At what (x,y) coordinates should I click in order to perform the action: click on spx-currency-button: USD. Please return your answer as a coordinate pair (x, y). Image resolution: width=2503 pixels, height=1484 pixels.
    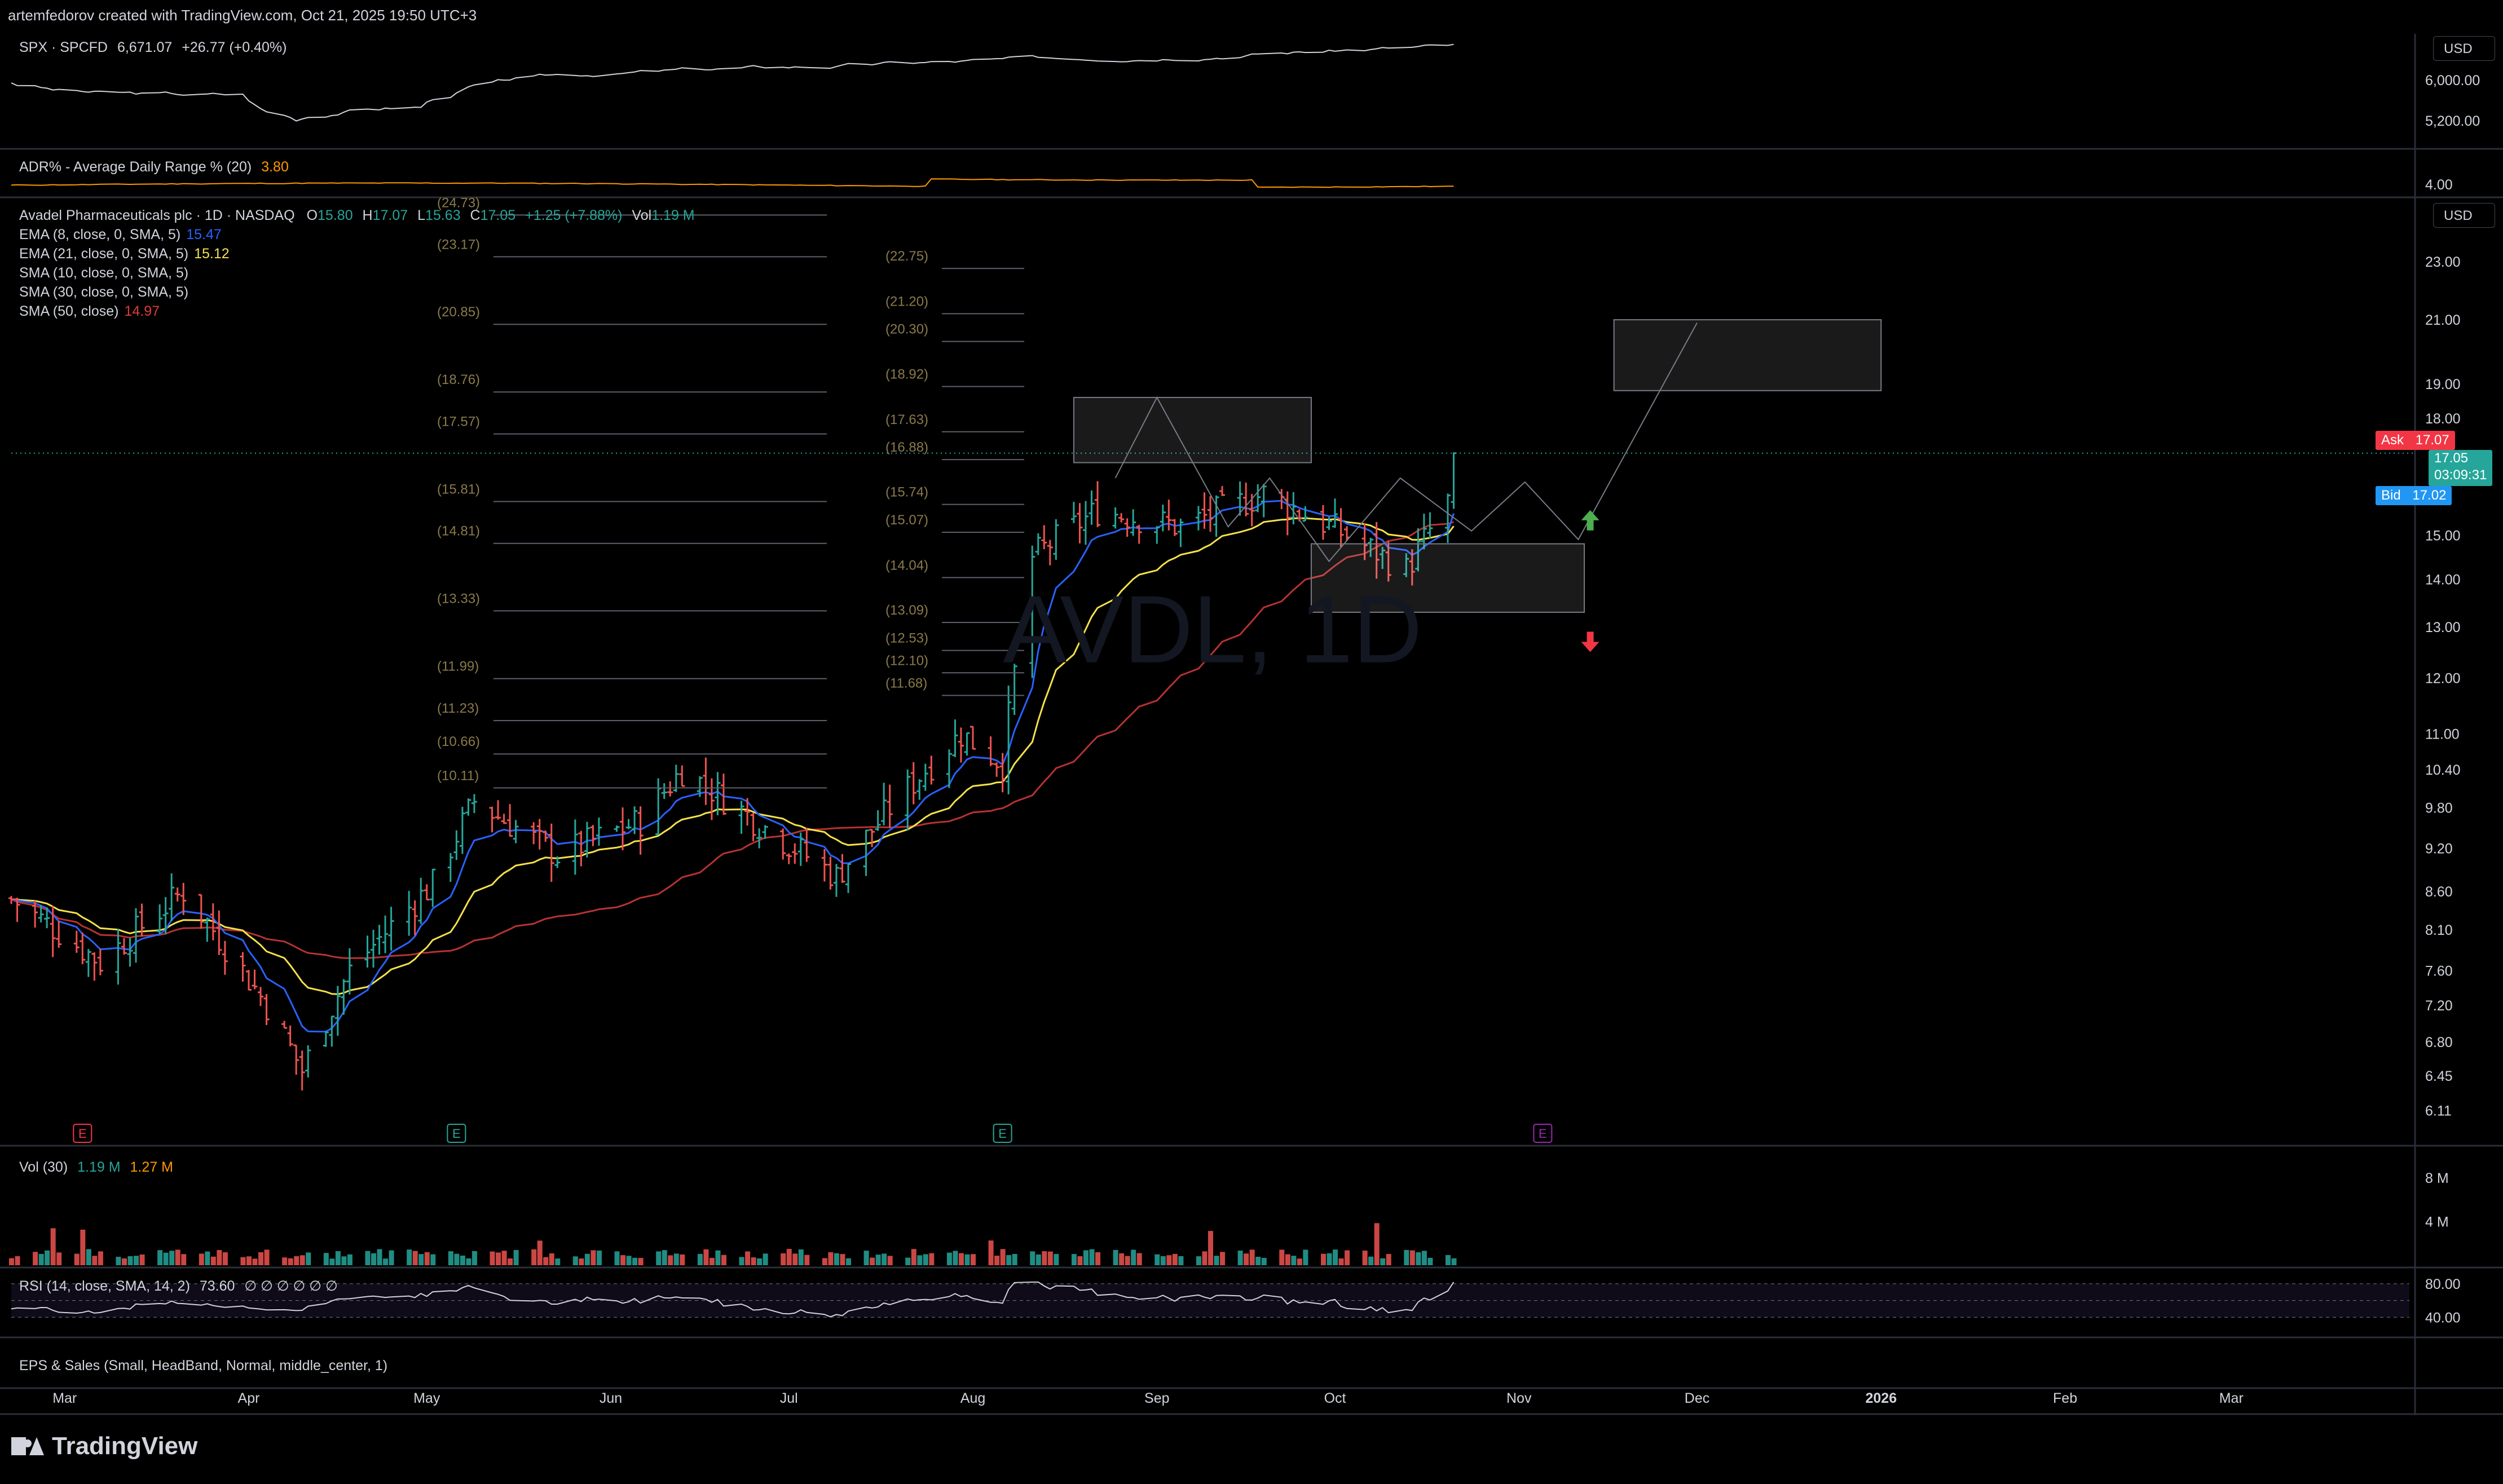
    Looking at the image, I should click on (2464, 48).